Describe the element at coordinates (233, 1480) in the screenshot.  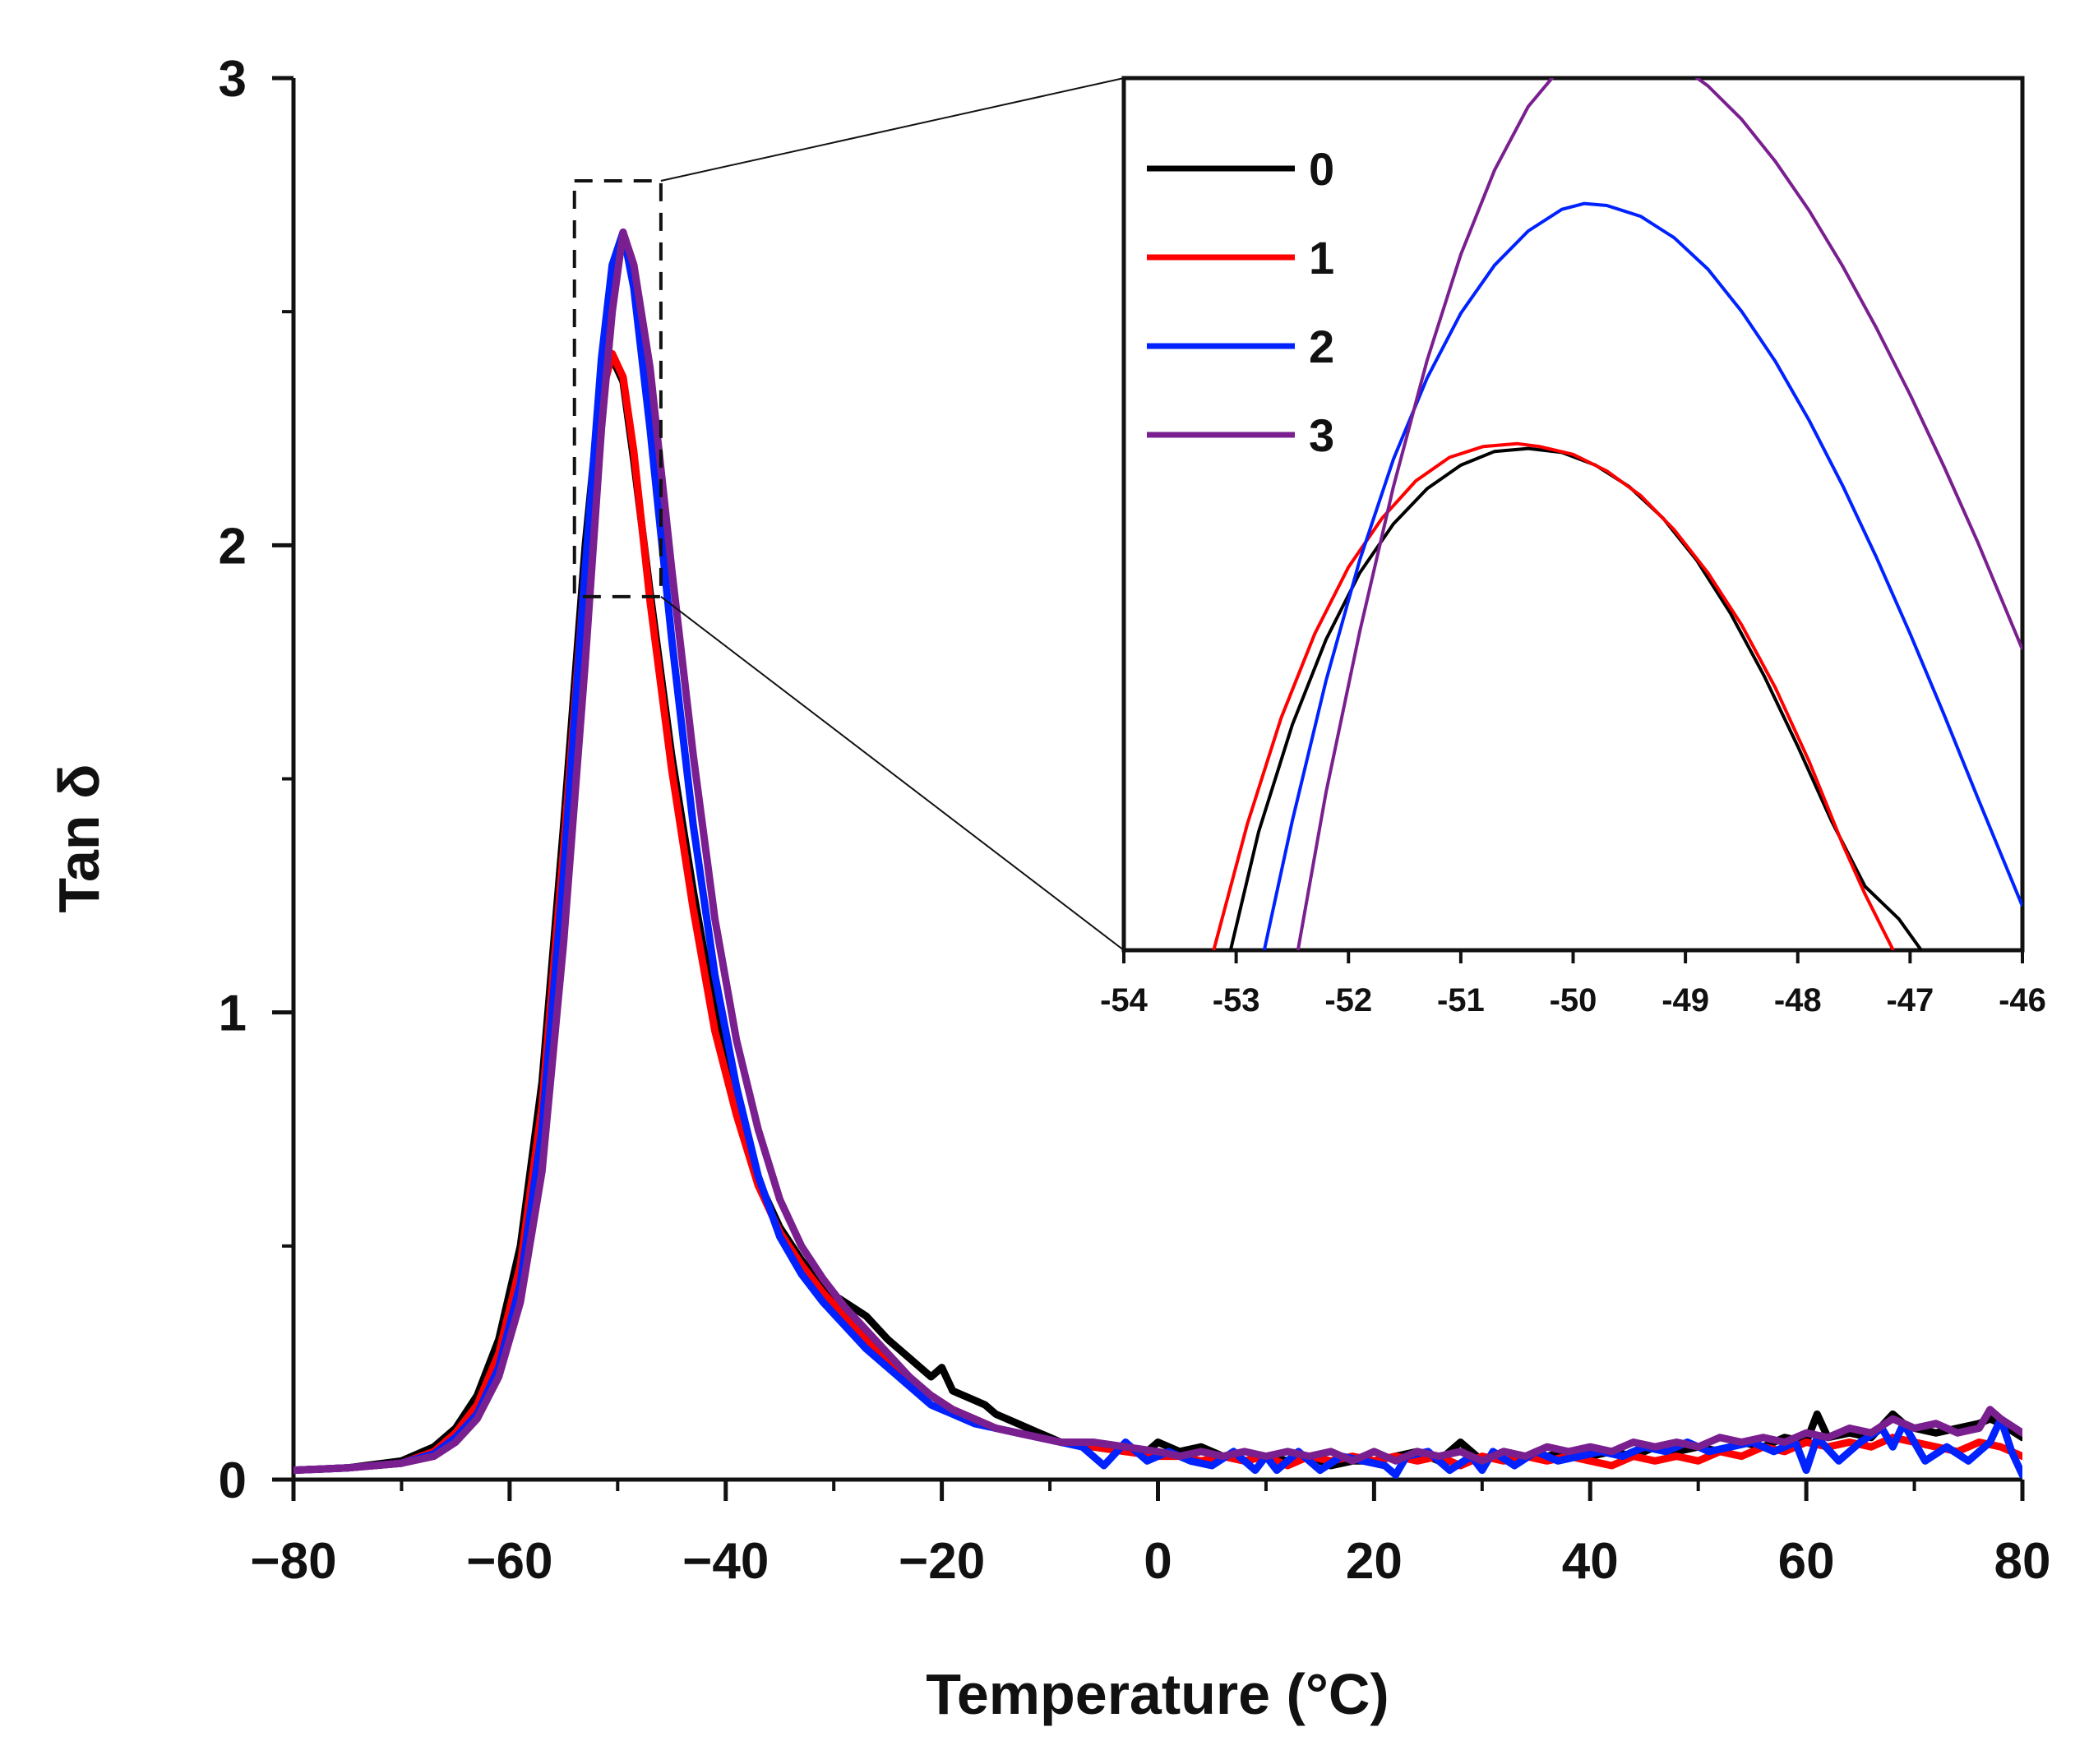
I see `y-tick-label: 0` at that location.